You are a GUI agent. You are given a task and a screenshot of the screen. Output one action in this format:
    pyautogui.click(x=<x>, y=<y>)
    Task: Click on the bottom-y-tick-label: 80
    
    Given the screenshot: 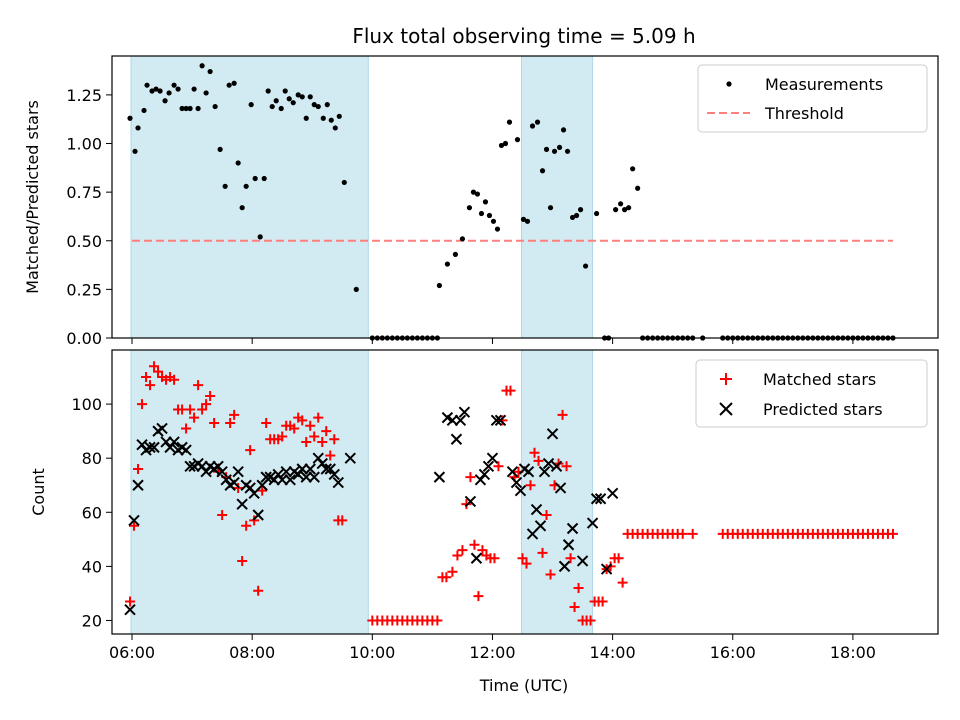 What is the action you would take?
    pyautogui.click(x=92, y=458)
    